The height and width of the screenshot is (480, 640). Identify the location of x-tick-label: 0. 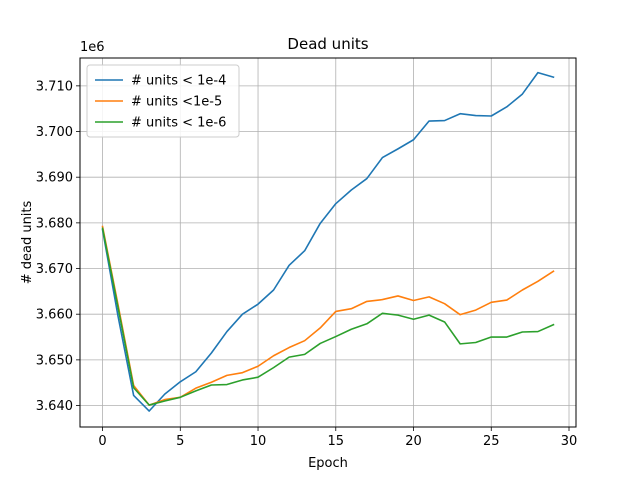
(102, 441).